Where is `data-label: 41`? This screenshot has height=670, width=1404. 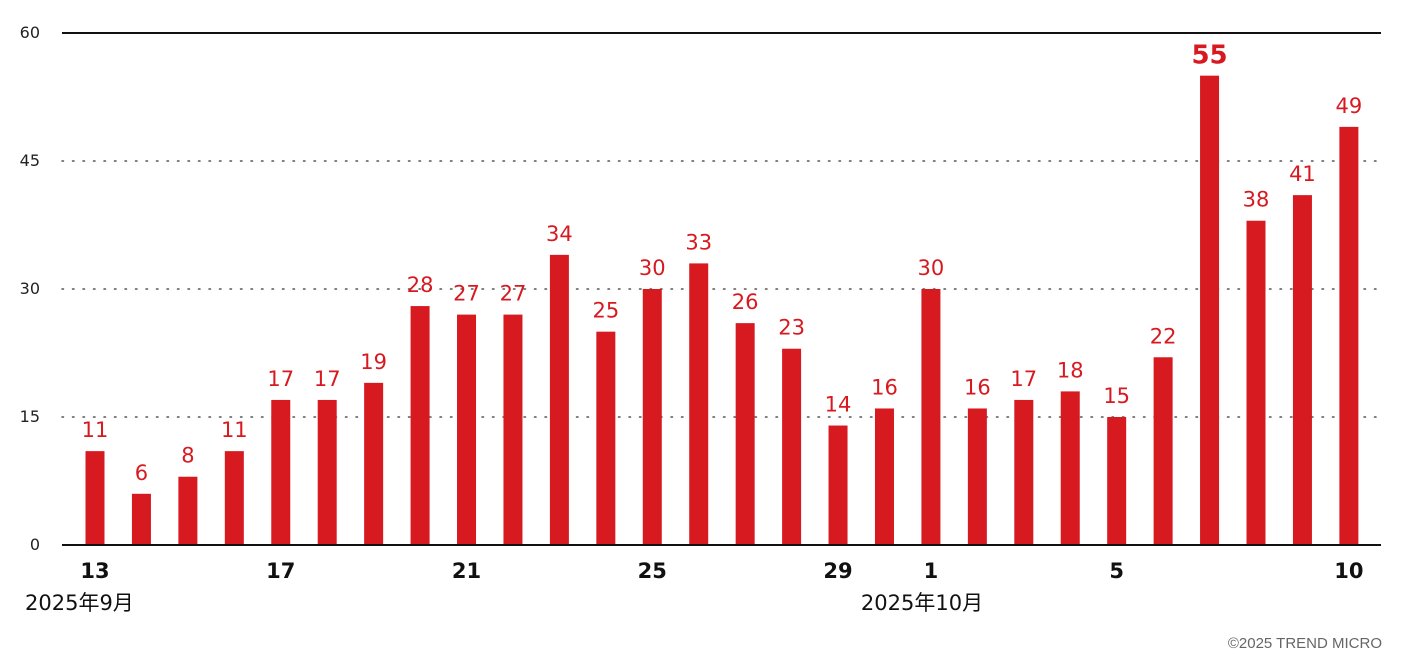
data-label: 41 is located at coordinates (1302, 174).